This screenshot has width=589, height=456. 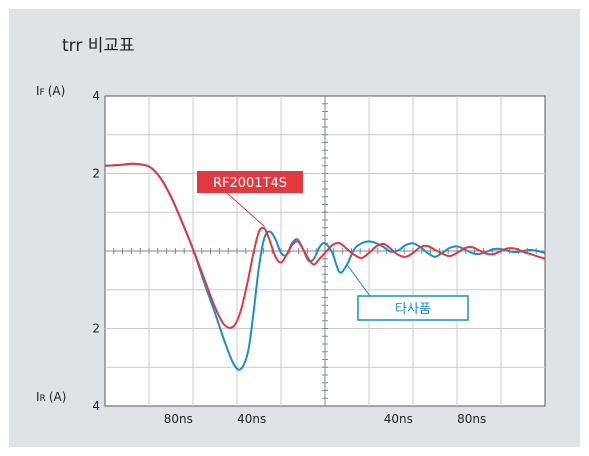 What do you see at coordinates (96, 251) in the screenshot?
I see `y-tick-labels: 4 2 2 4` at bounding box center [96, 251].